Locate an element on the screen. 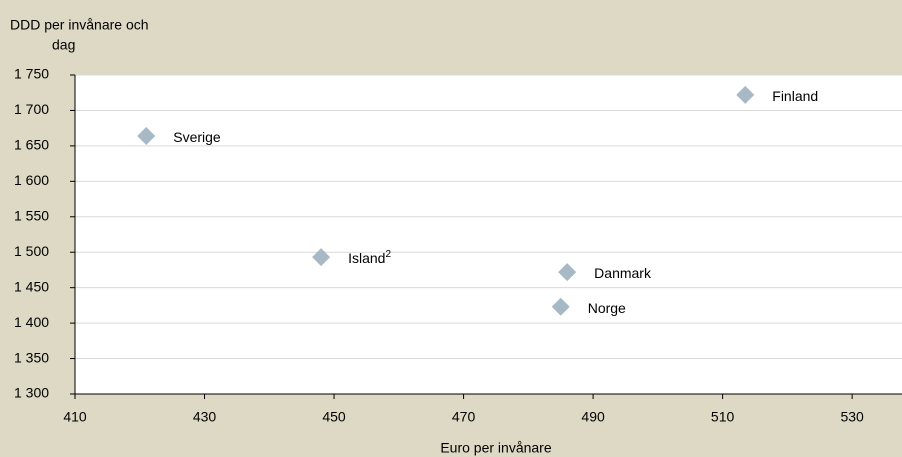  y-tick-label: 1 700 is located at coordinates (31, 109).